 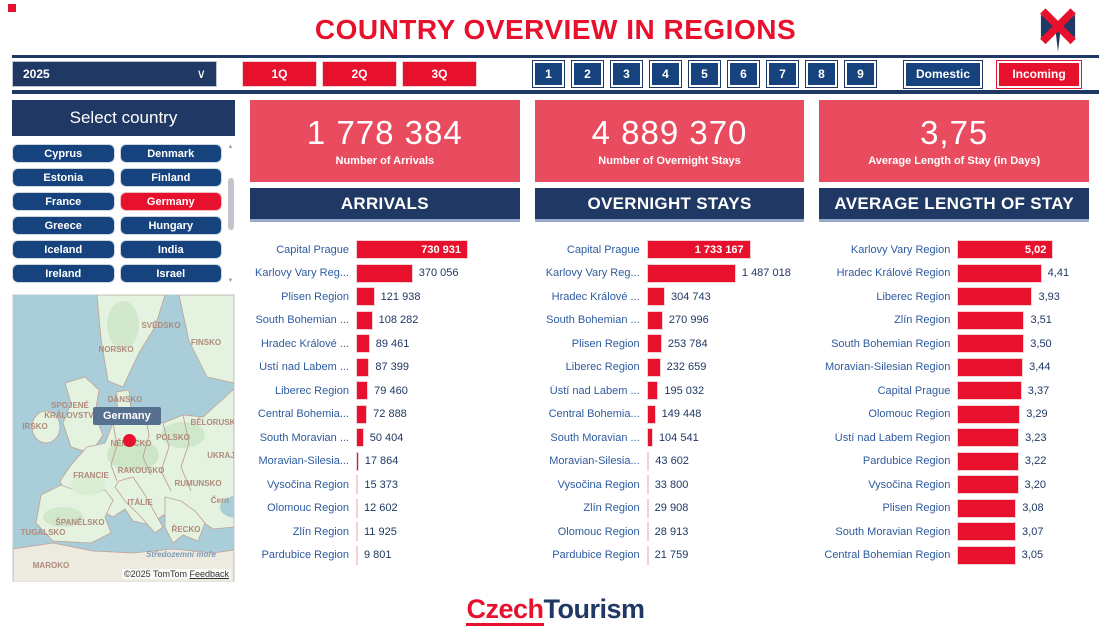 I want to click on header: COUNTRY OVERVIEW IN REGIONS, so click(x=555, y=27).